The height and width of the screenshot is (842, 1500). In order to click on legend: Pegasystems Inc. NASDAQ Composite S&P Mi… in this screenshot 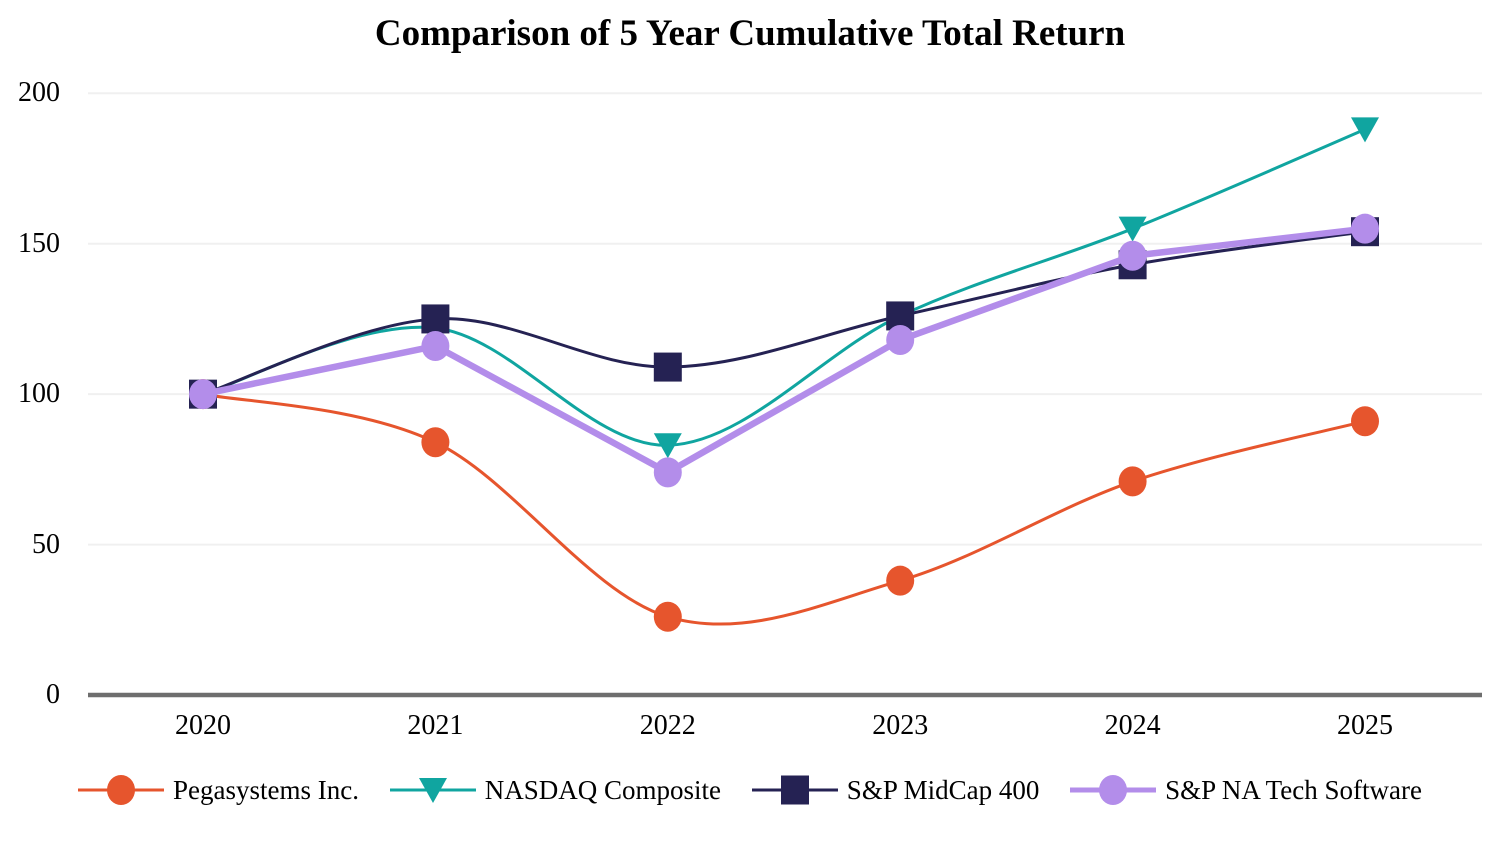, I will do `click(750, 790)`.